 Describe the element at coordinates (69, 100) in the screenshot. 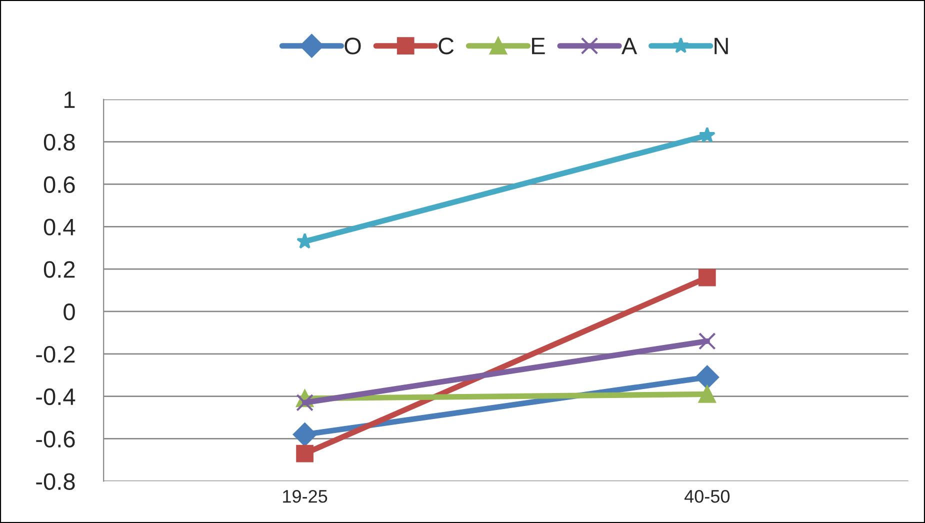

I see `y-tick-label: 1` at that location.